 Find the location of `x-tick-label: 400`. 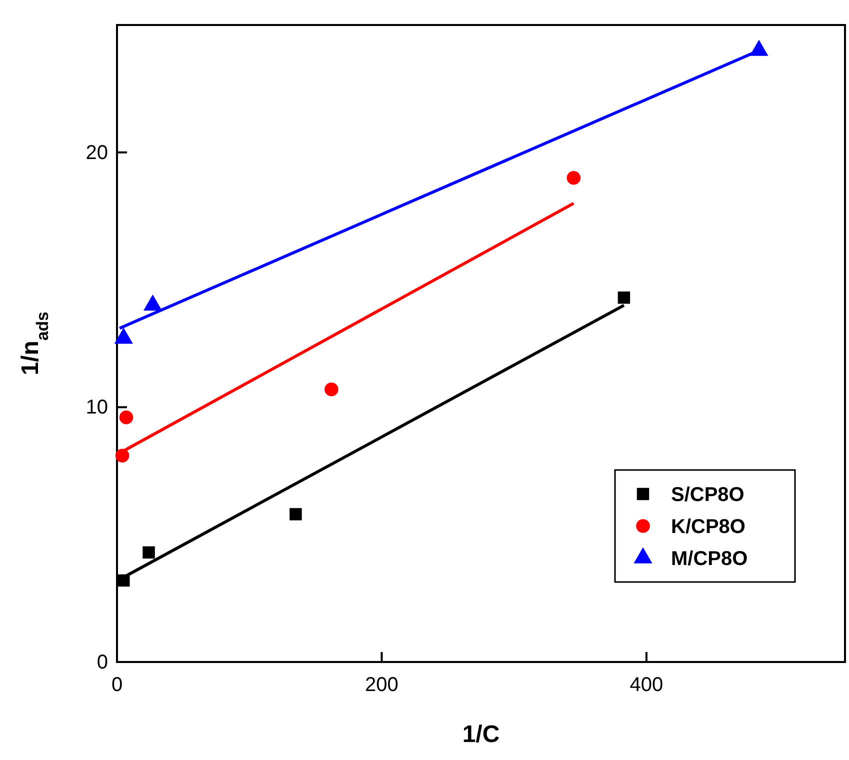

x-tick-label: 400 is located at coordinates (647, 685).